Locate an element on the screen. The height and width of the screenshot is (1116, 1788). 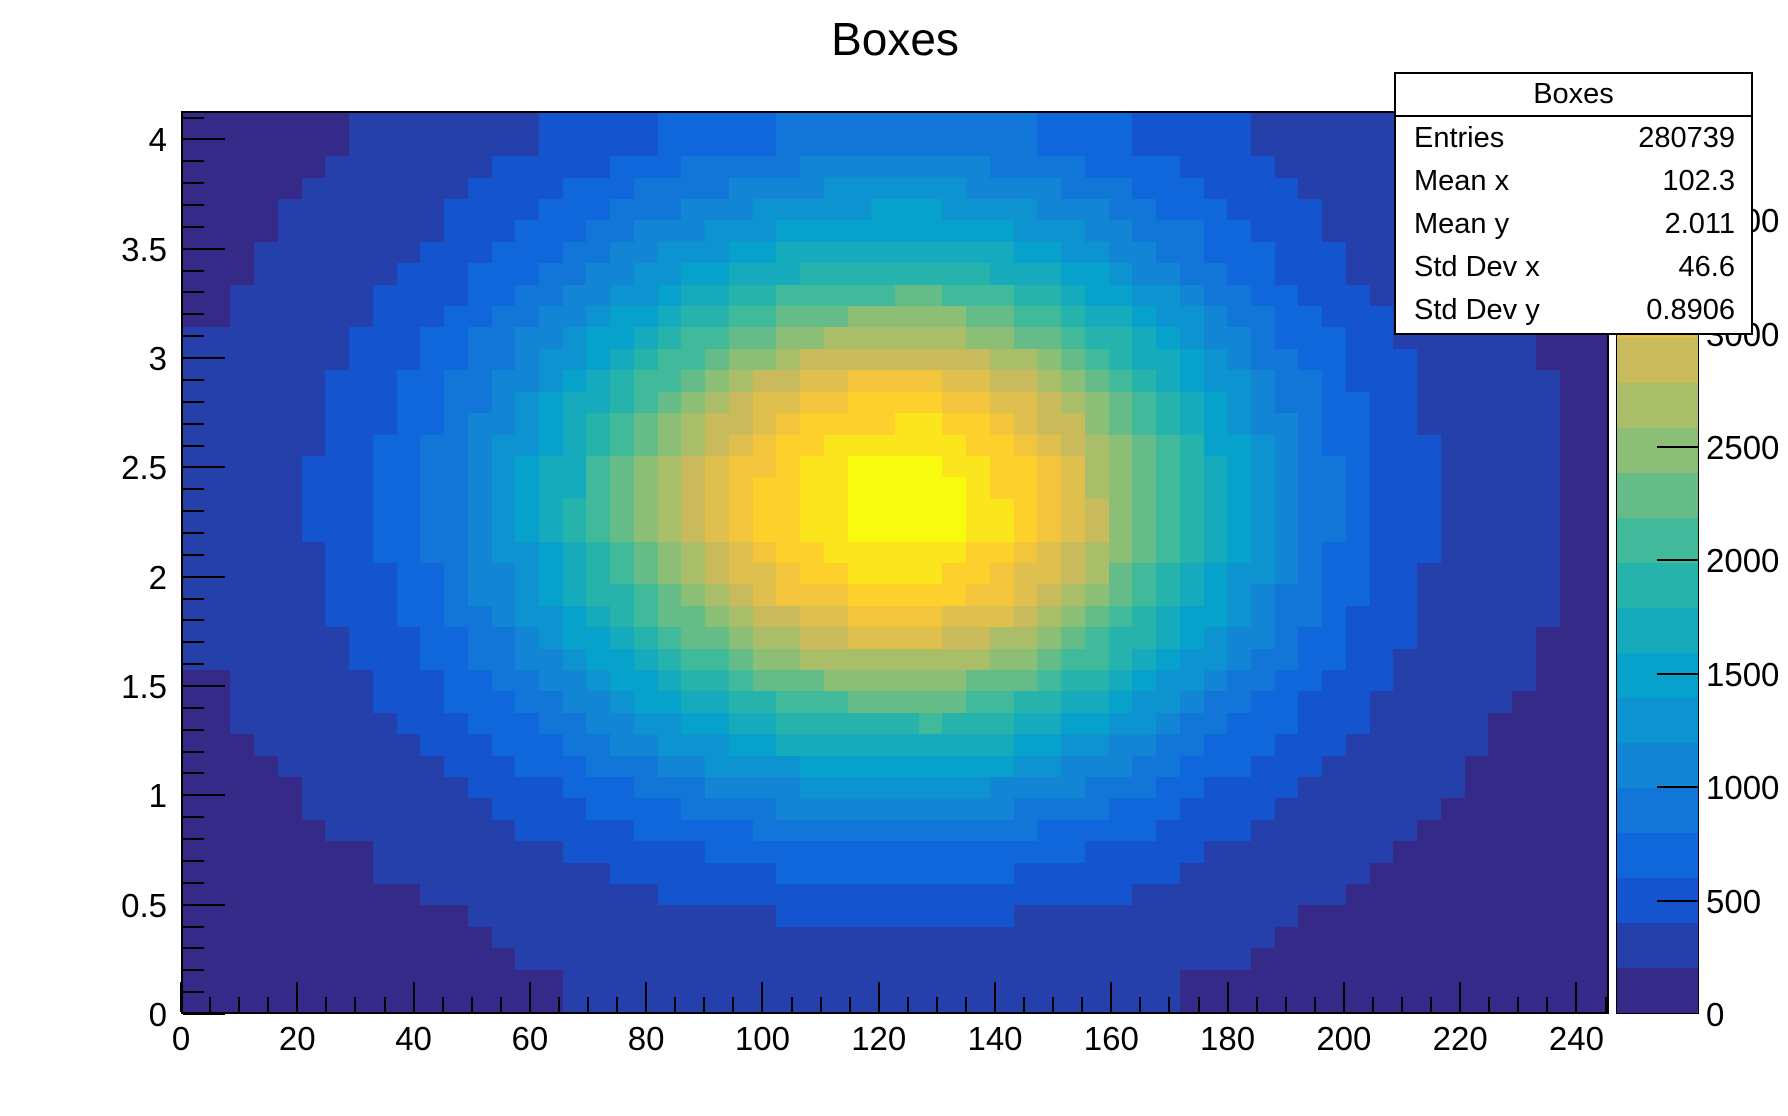
palette-band is located at coordinates (1657, 855).